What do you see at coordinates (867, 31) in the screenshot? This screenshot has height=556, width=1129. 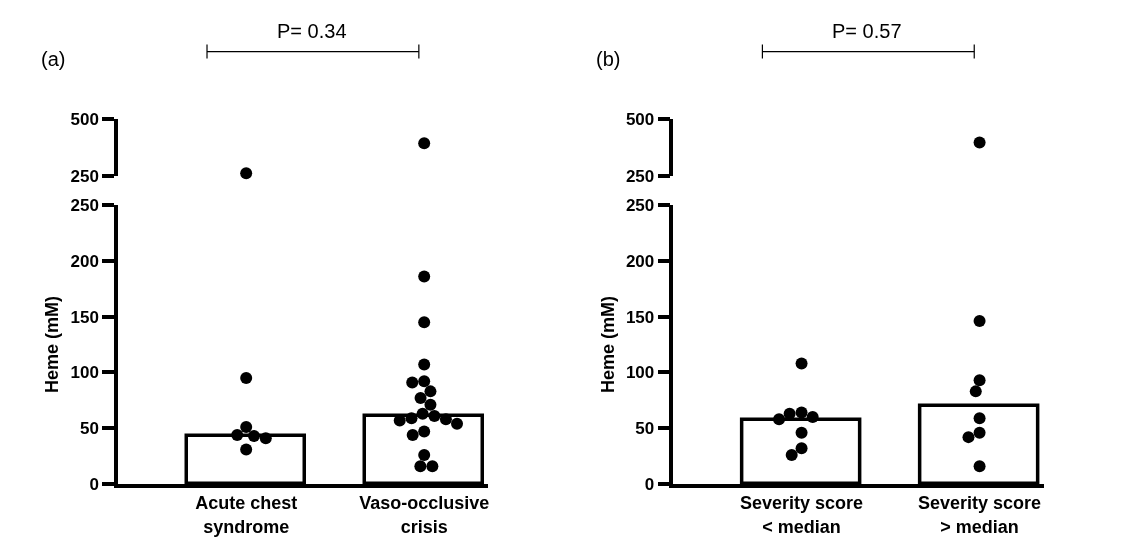 I see `text: P= 0.57` at bounding box center [867, 31].